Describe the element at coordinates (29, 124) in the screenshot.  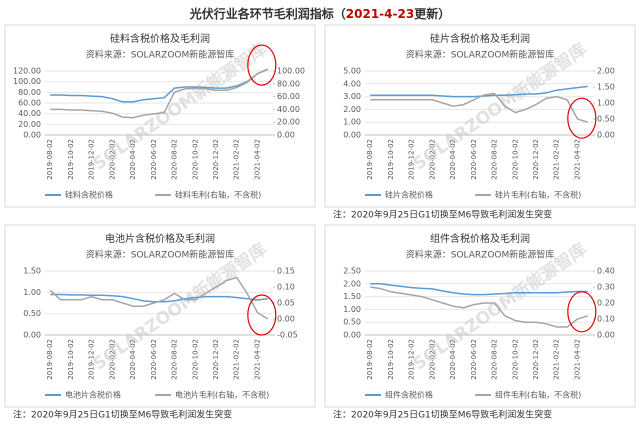
I see `y-tick-label: 20.00` at that location.